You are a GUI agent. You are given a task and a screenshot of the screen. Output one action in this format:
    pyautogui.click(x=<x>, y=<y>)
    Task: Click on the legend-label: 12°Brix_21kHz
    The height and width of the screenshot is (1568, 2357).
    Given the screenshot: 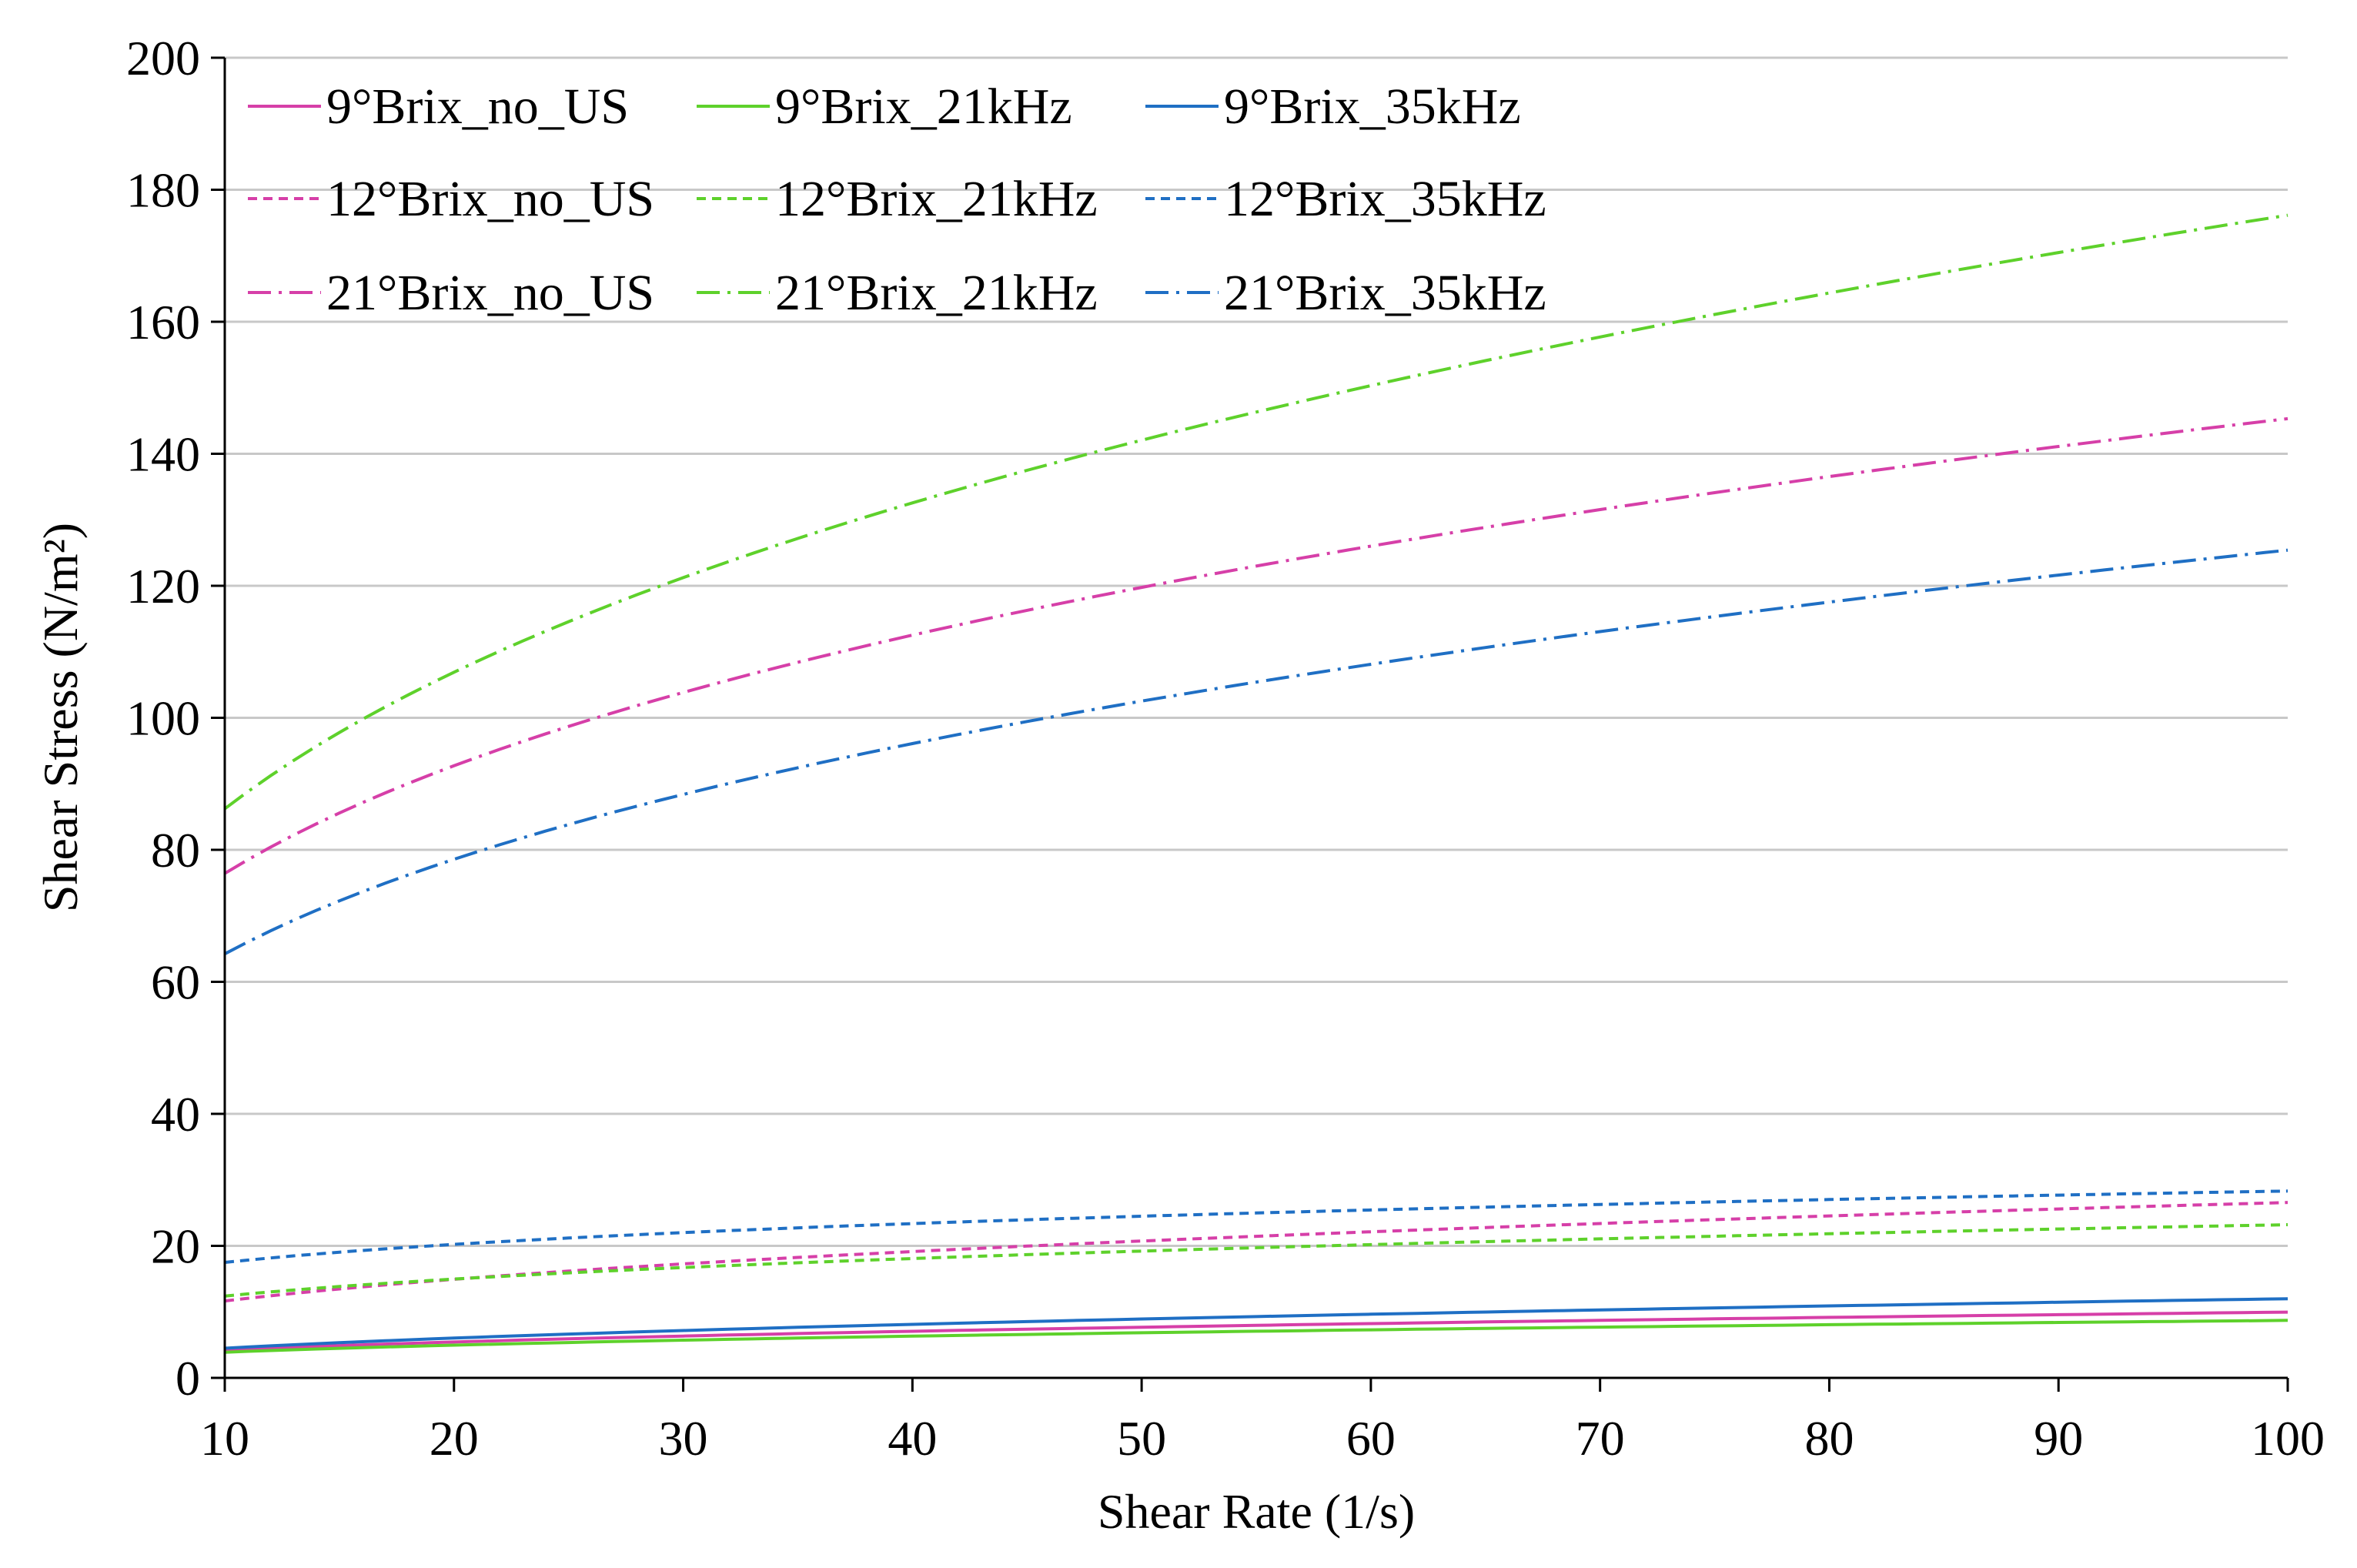 What is the action you would take?
    pyautogui.click(x=936, y=199)
    